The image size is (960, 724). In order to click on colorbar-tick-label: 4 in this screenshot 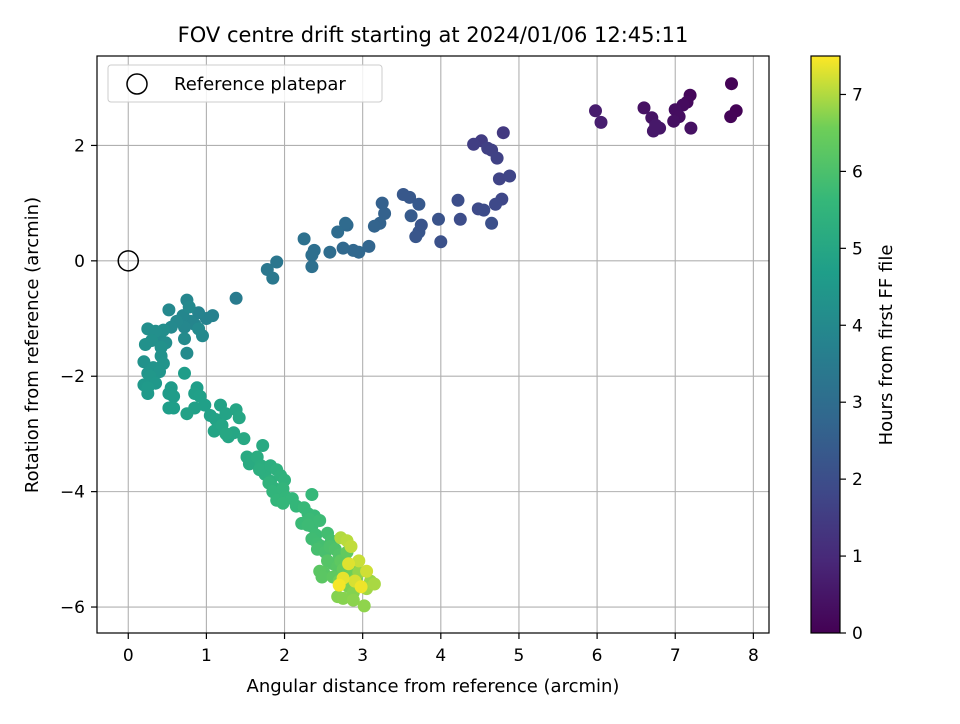, I will do `click(857, 326)`.